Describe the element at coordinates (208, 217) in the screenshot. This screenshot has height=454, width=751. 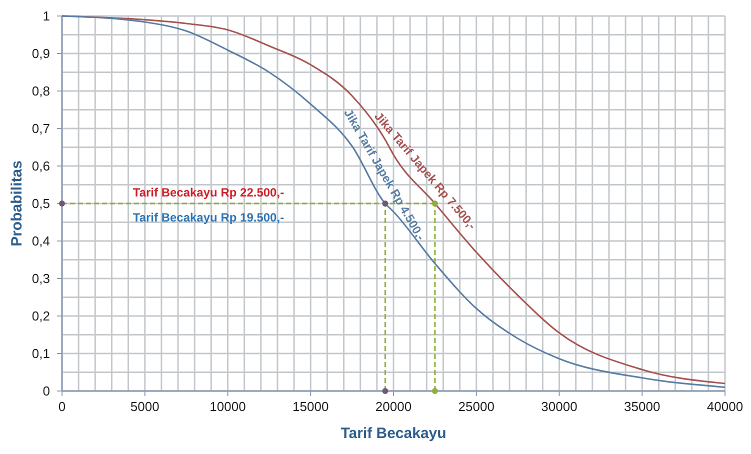
I see `annotation: Tarif Becakayu Rp 19.500,-` at that location.